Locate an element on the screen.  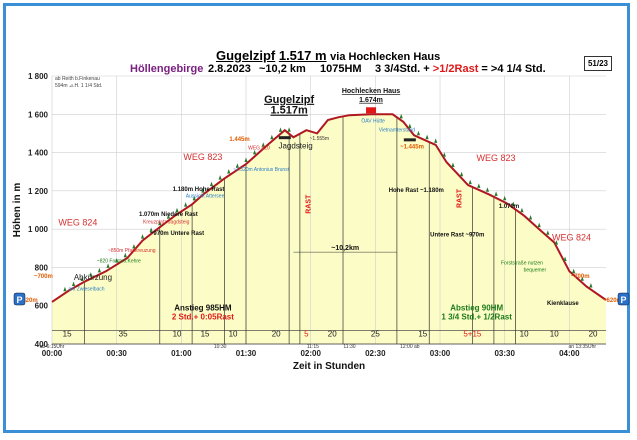
segment-time-label: 5 is located at coordinates (306, 334).